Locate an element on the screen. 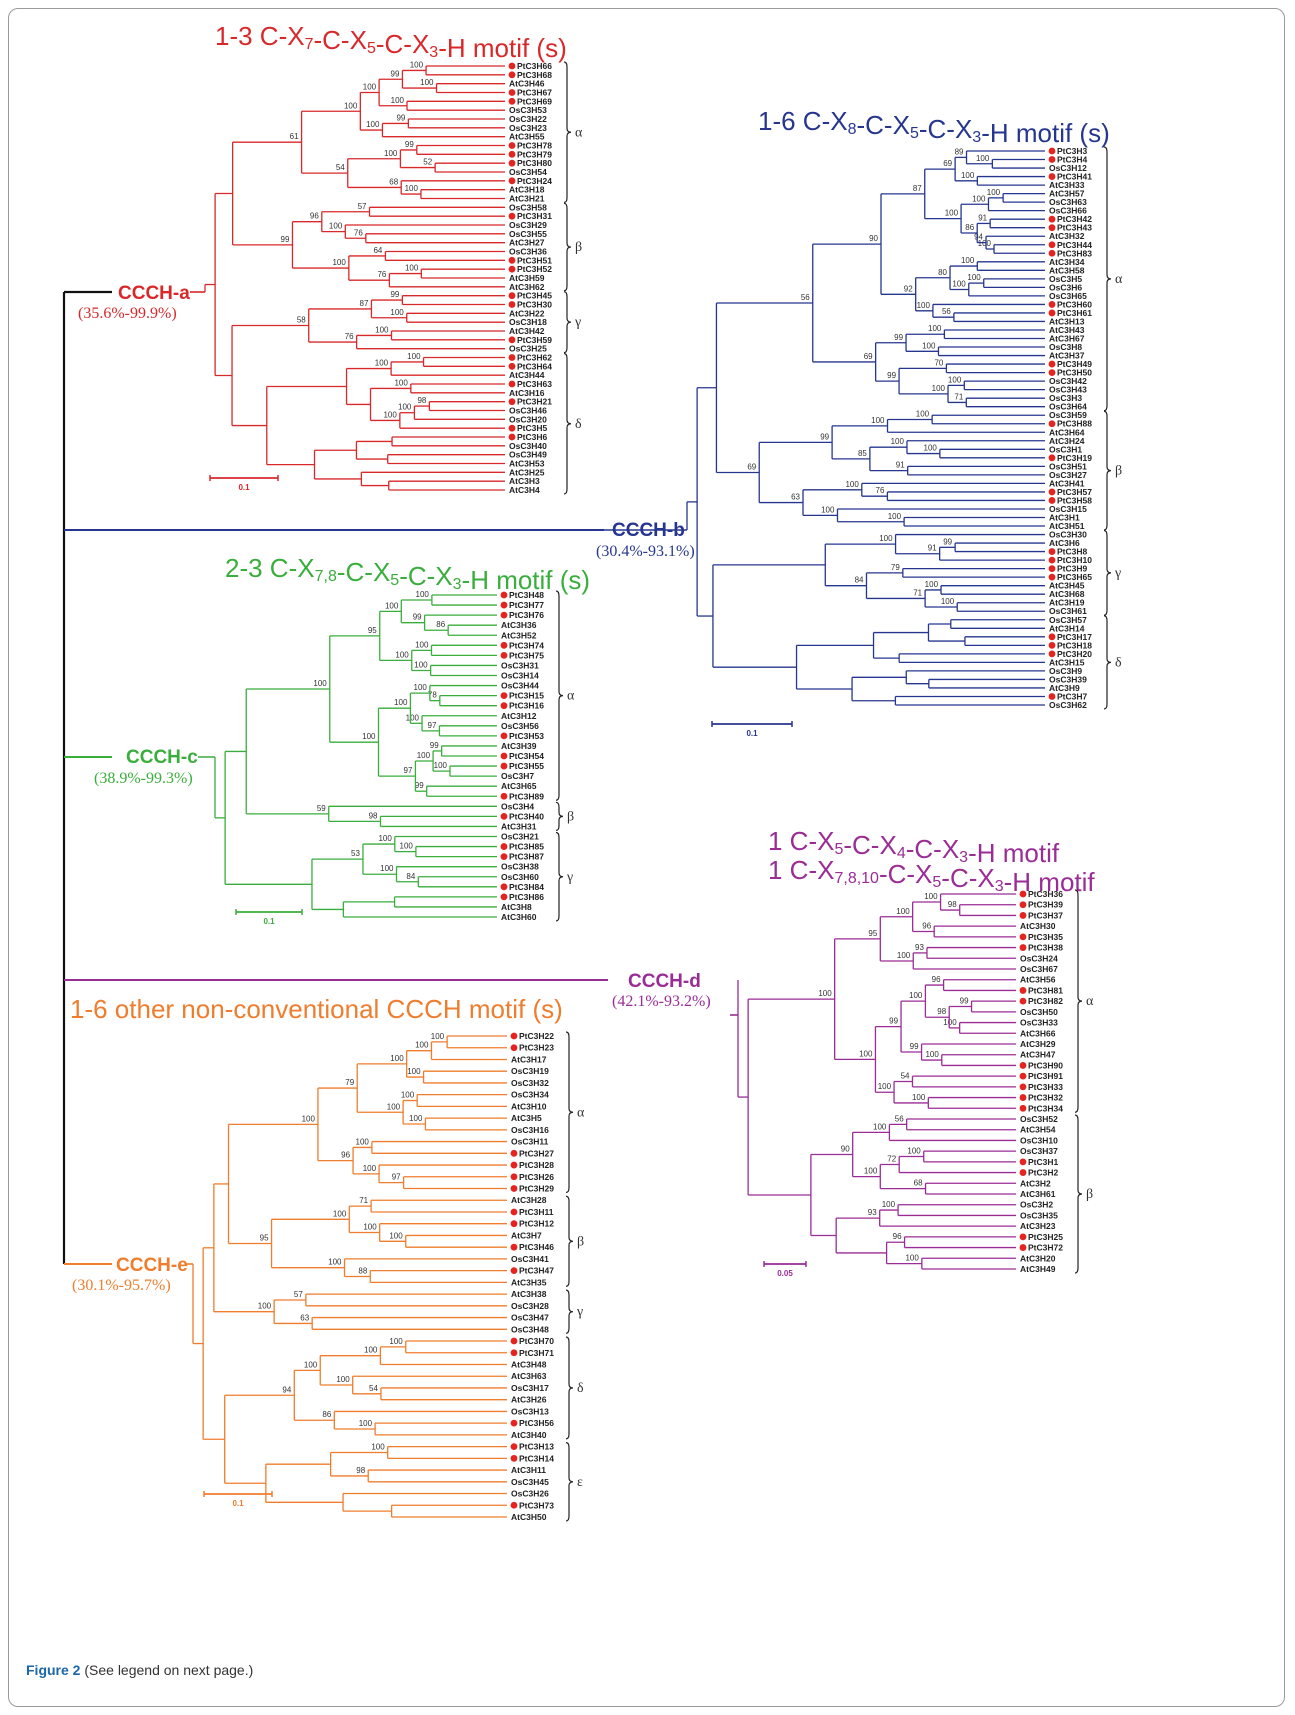 The height and width of the screenshot is (1715, 1295). leaf-label: OsC3H23 is located at coordinates (528, 128).